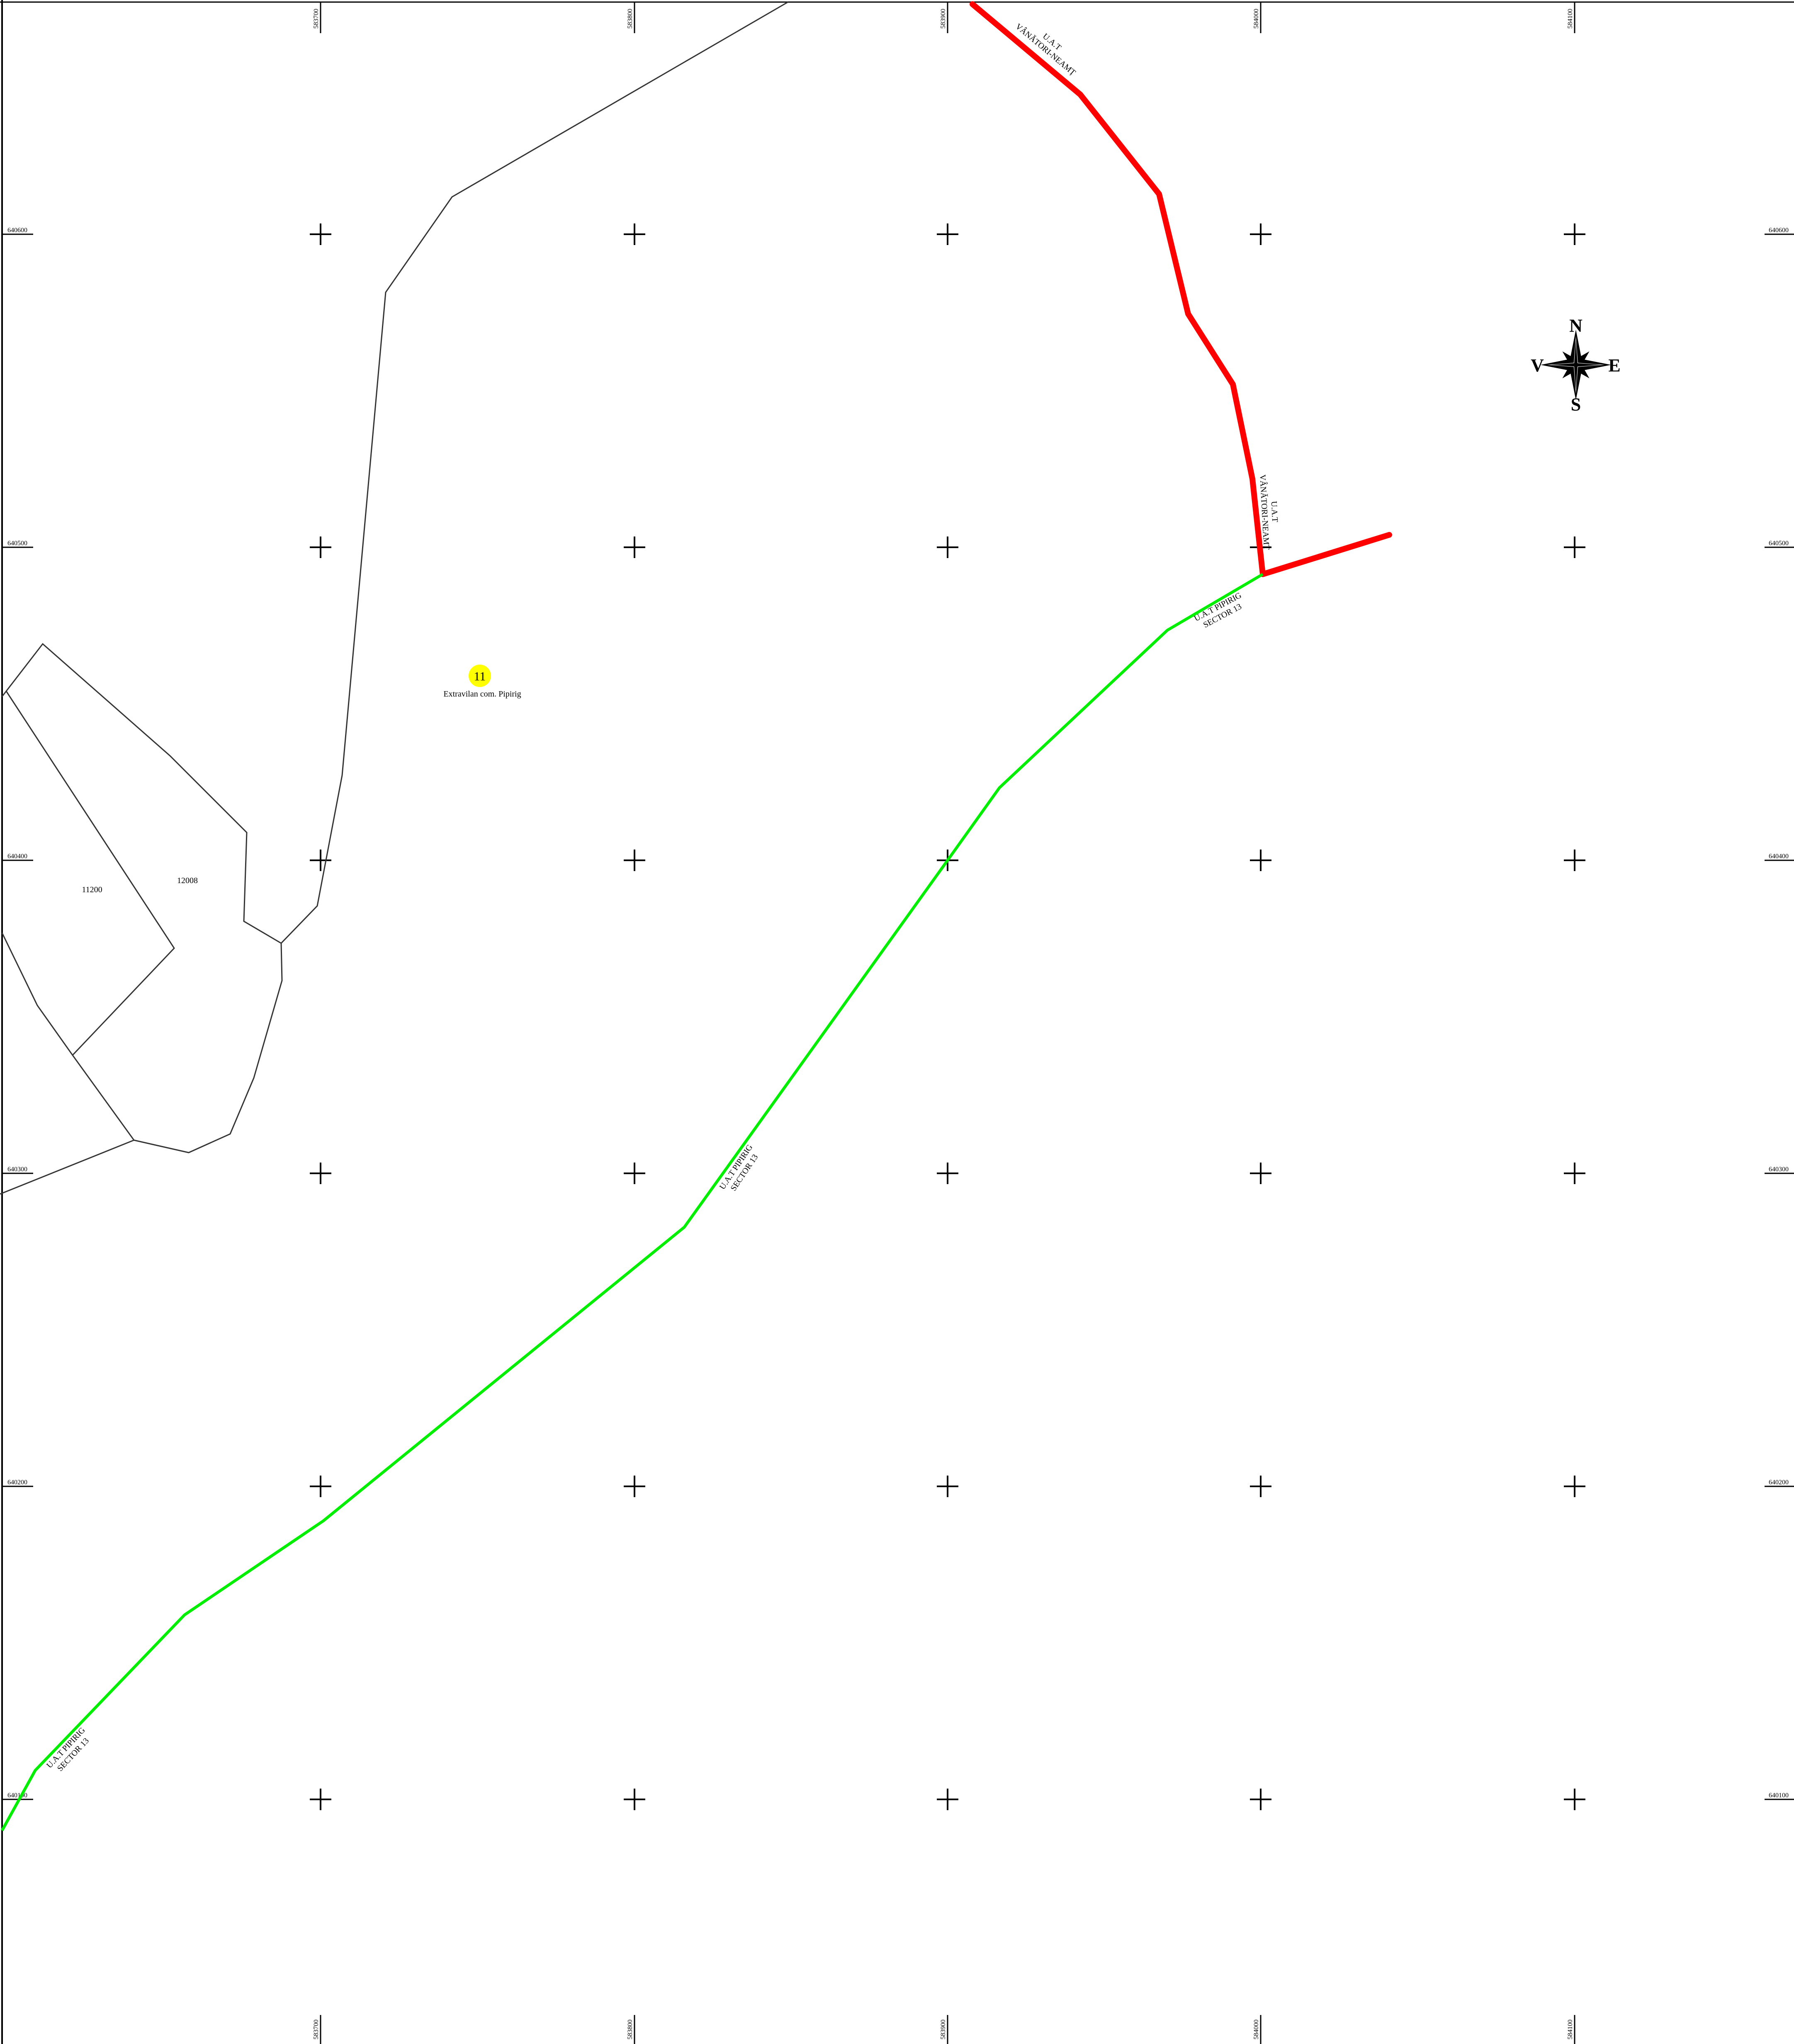 This screenshot has height=2044, width=1794. What do you see at coordinates (1779, 1169) in the screenshot?
I see `grid-y-label-right: 640300` at bounding box center [1779, 1169].